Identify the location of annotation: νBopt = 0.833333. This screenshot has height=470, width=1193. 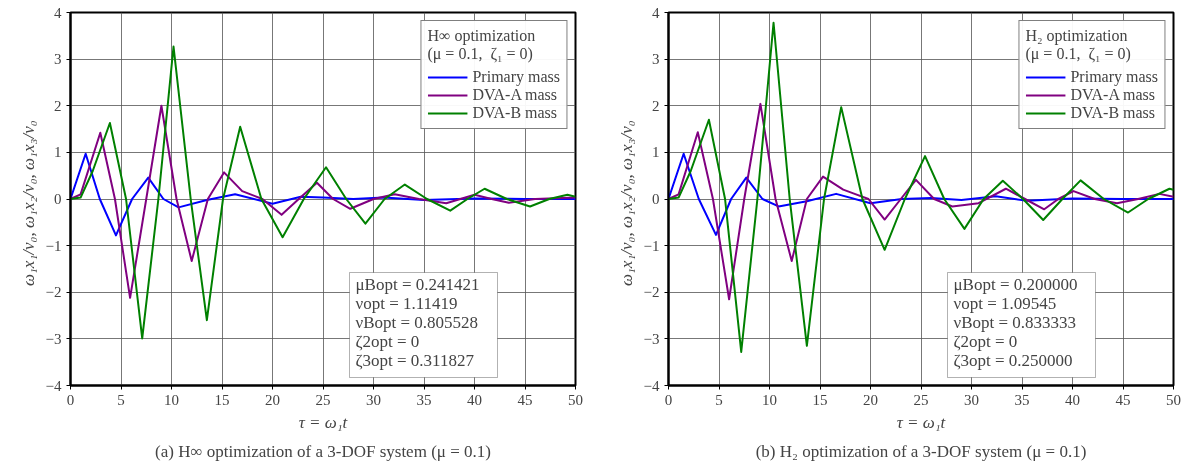
(1015, 322).